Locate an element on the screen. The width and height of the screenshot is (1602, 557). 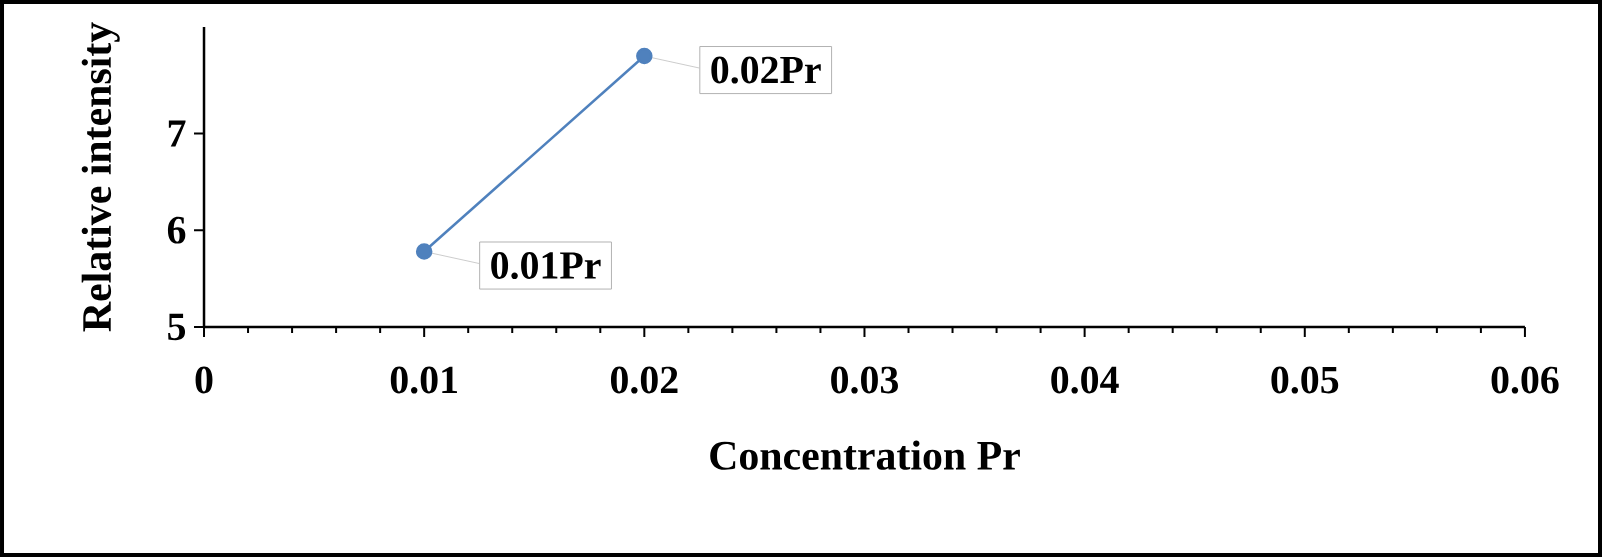
x-tick-label: 0.06 is located at coordinates (1525, 380).